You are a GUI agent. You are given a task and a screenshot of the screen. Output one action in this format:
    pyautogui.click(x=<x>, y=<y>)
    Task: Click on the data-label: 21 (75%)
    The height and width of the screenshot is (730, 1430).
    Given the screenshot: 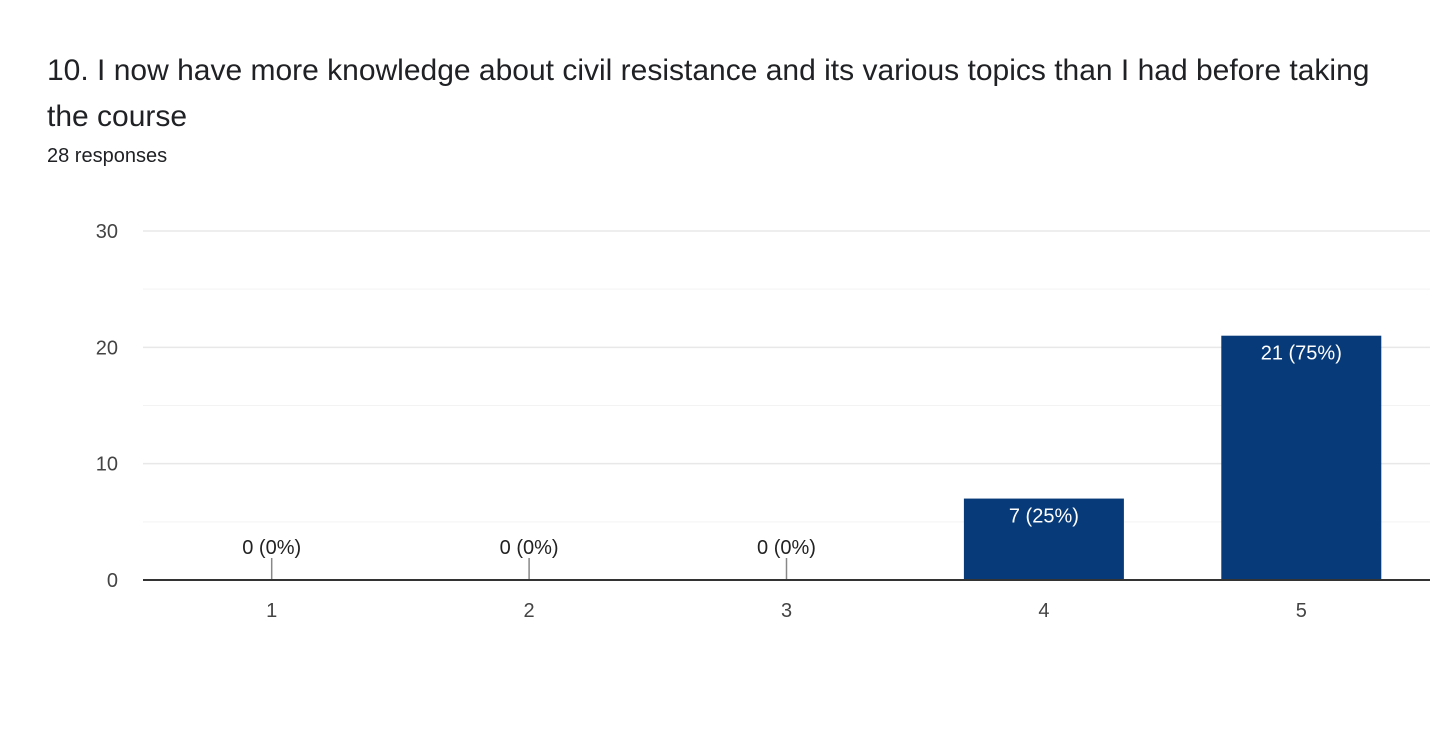 What is the action you would take?
    pyautogui.click(x=1301, y=354)
    